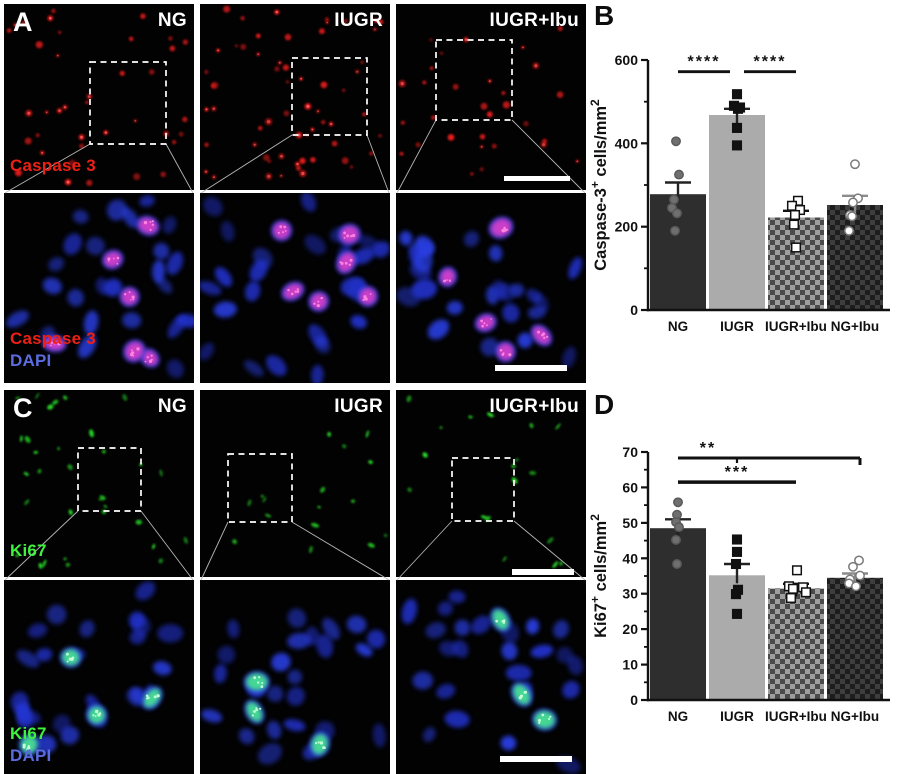 The width and height of the screenshot is (900, 774). Describe the element at coordinates (604, 404) in the screenshot. I see `panel-d-letter: D` at that location.